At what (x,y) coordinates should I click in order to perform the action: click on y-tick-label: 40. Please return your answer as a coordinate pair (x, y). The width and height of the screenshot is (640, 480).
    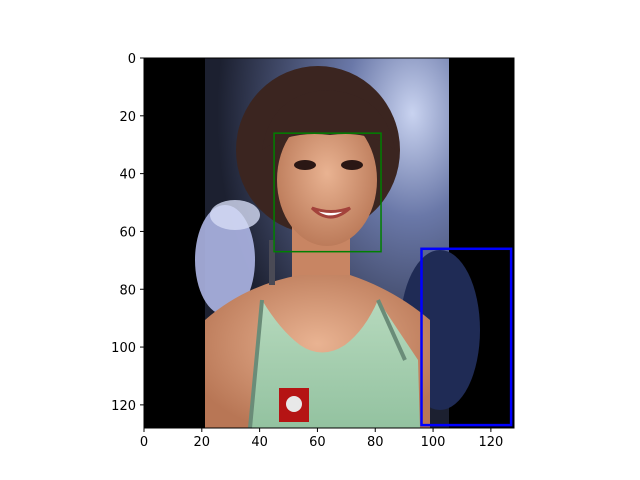
    Looking at the image, I should click on (127, 175).